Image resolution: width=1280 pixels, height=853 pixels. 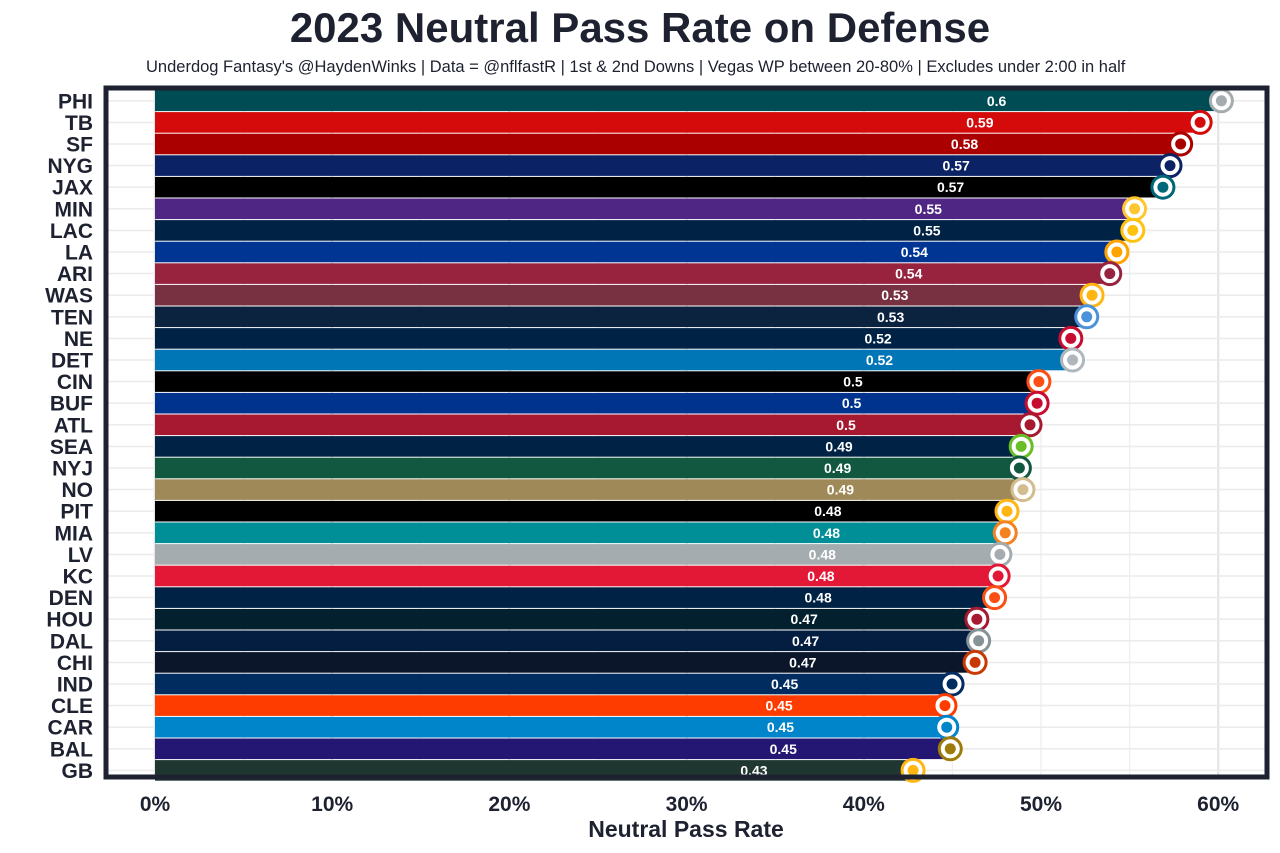 I want to click on x-axis-title: Neutral Pass Rate, so click(x=686, y=829).